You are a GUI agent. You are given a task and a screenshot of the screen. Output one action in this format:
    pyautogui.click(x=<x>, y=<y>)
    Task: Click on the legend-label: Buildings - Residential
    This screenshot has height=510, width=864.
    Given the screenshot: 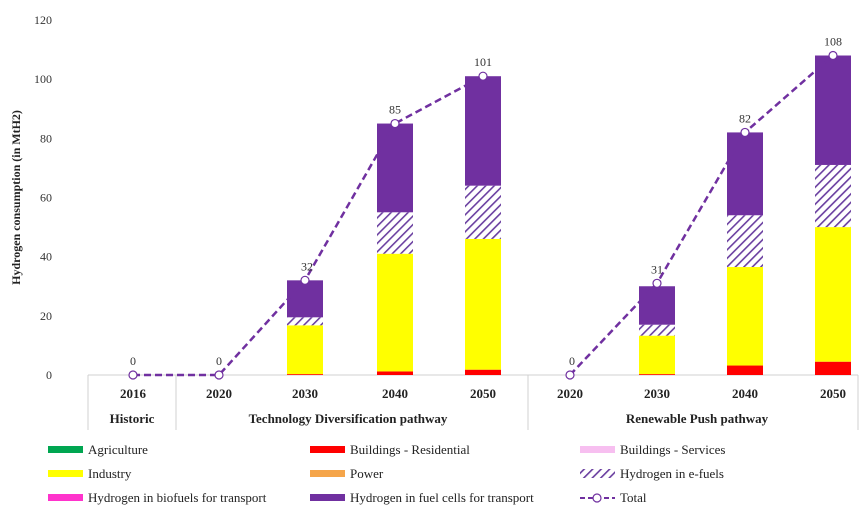 What is the action you would take?
    pyautogui.click(x=410, y=449)
    